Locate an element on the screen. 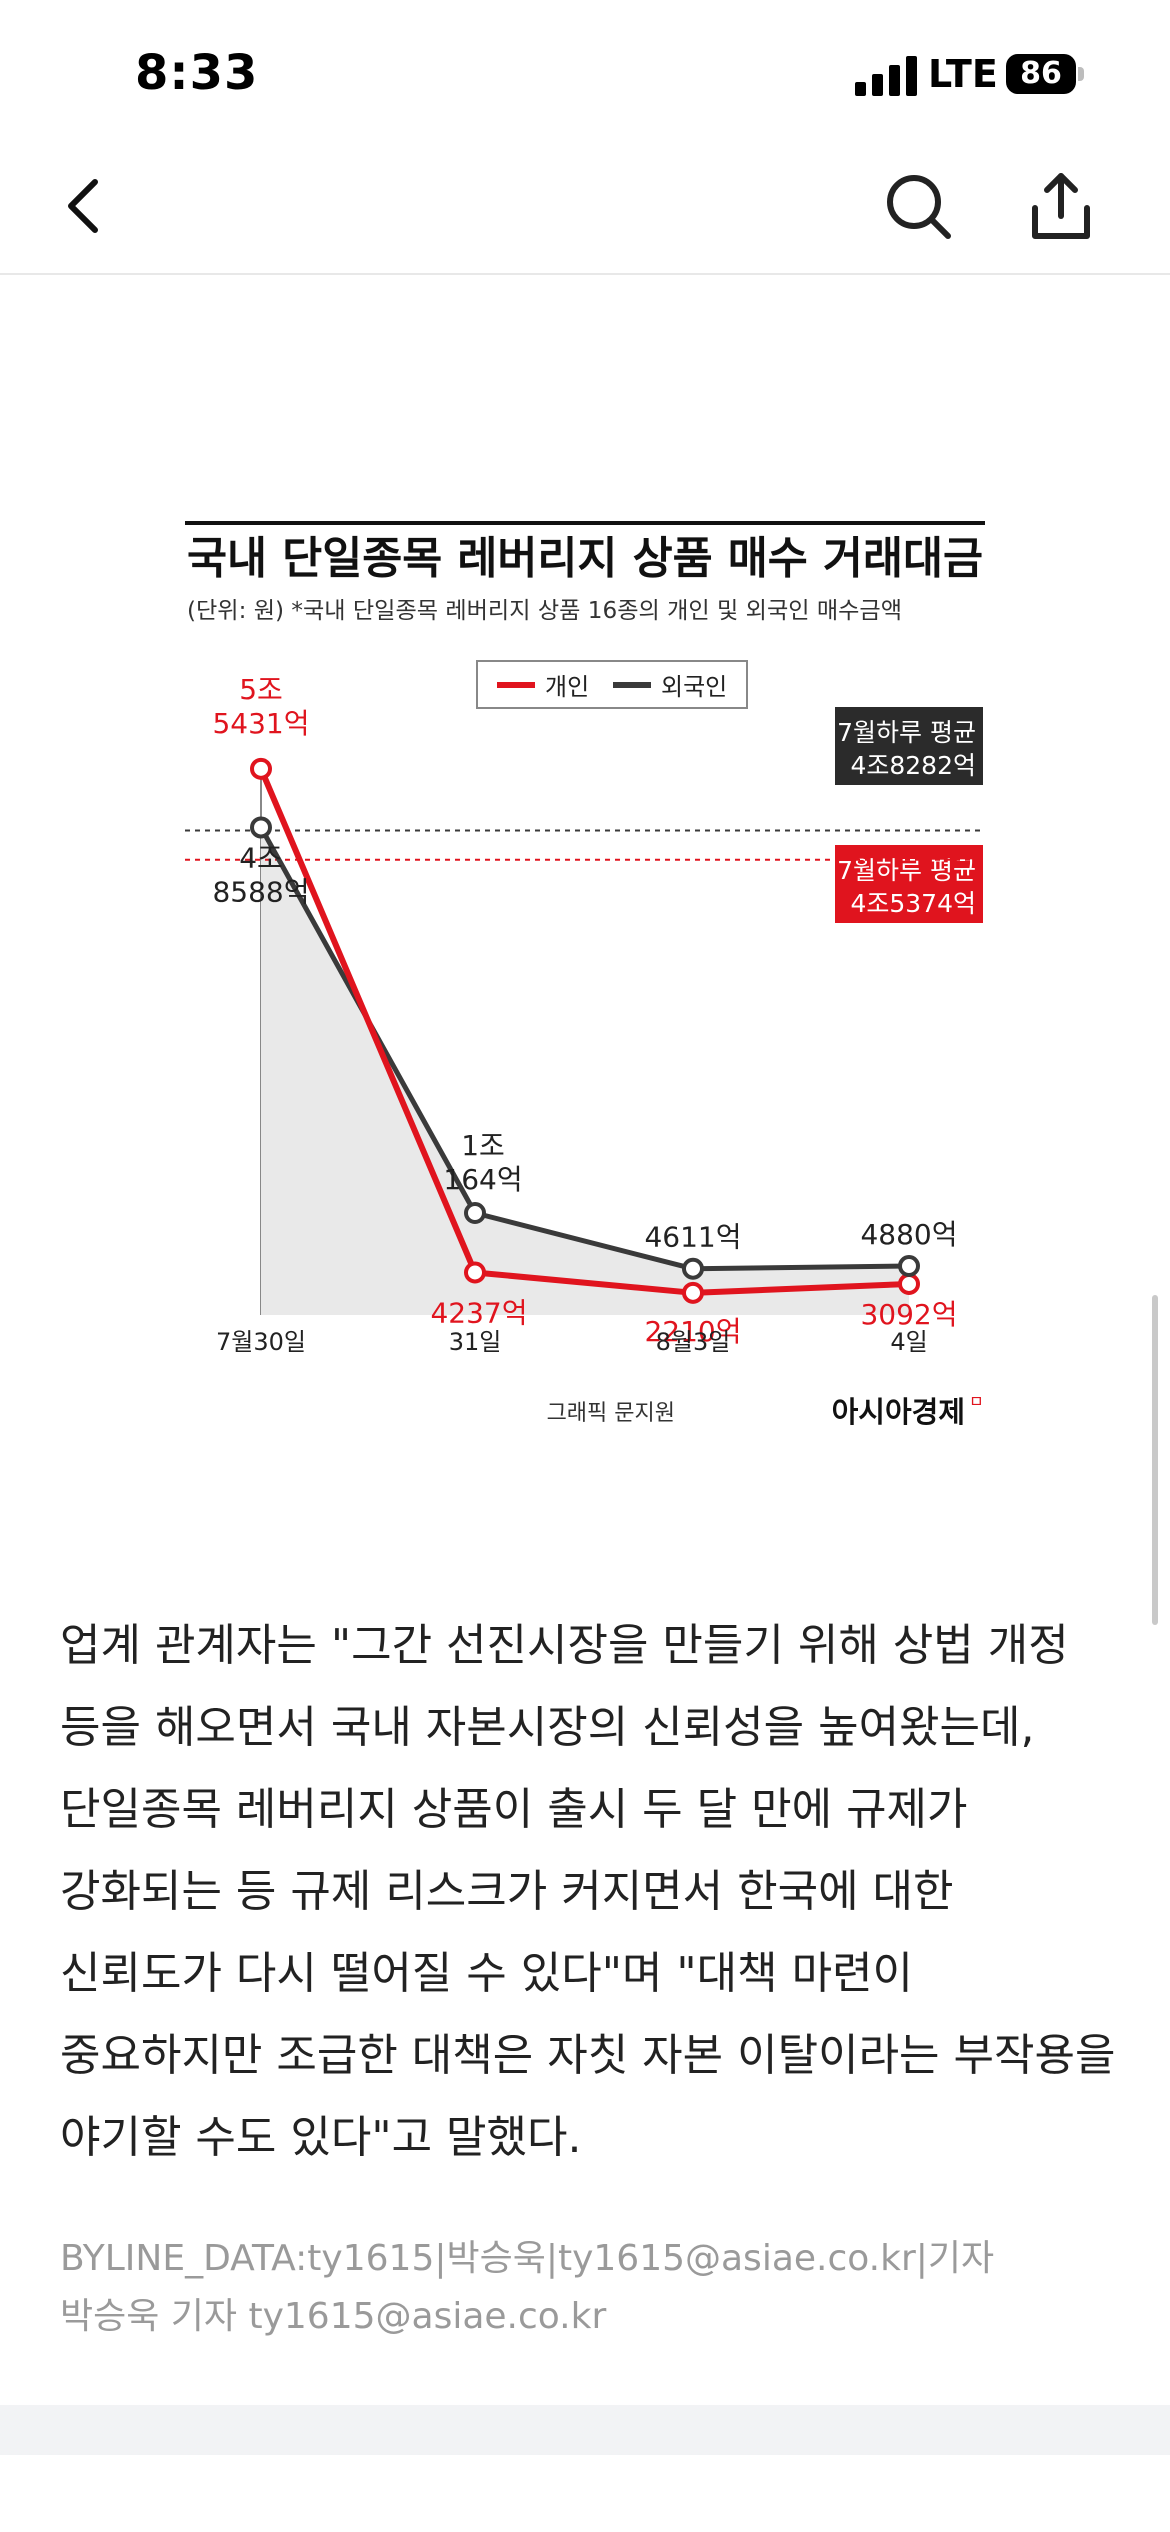 The image size is (1170, 2532). credit-brand: 아시아경제 is located at coordinates (898, 1412).